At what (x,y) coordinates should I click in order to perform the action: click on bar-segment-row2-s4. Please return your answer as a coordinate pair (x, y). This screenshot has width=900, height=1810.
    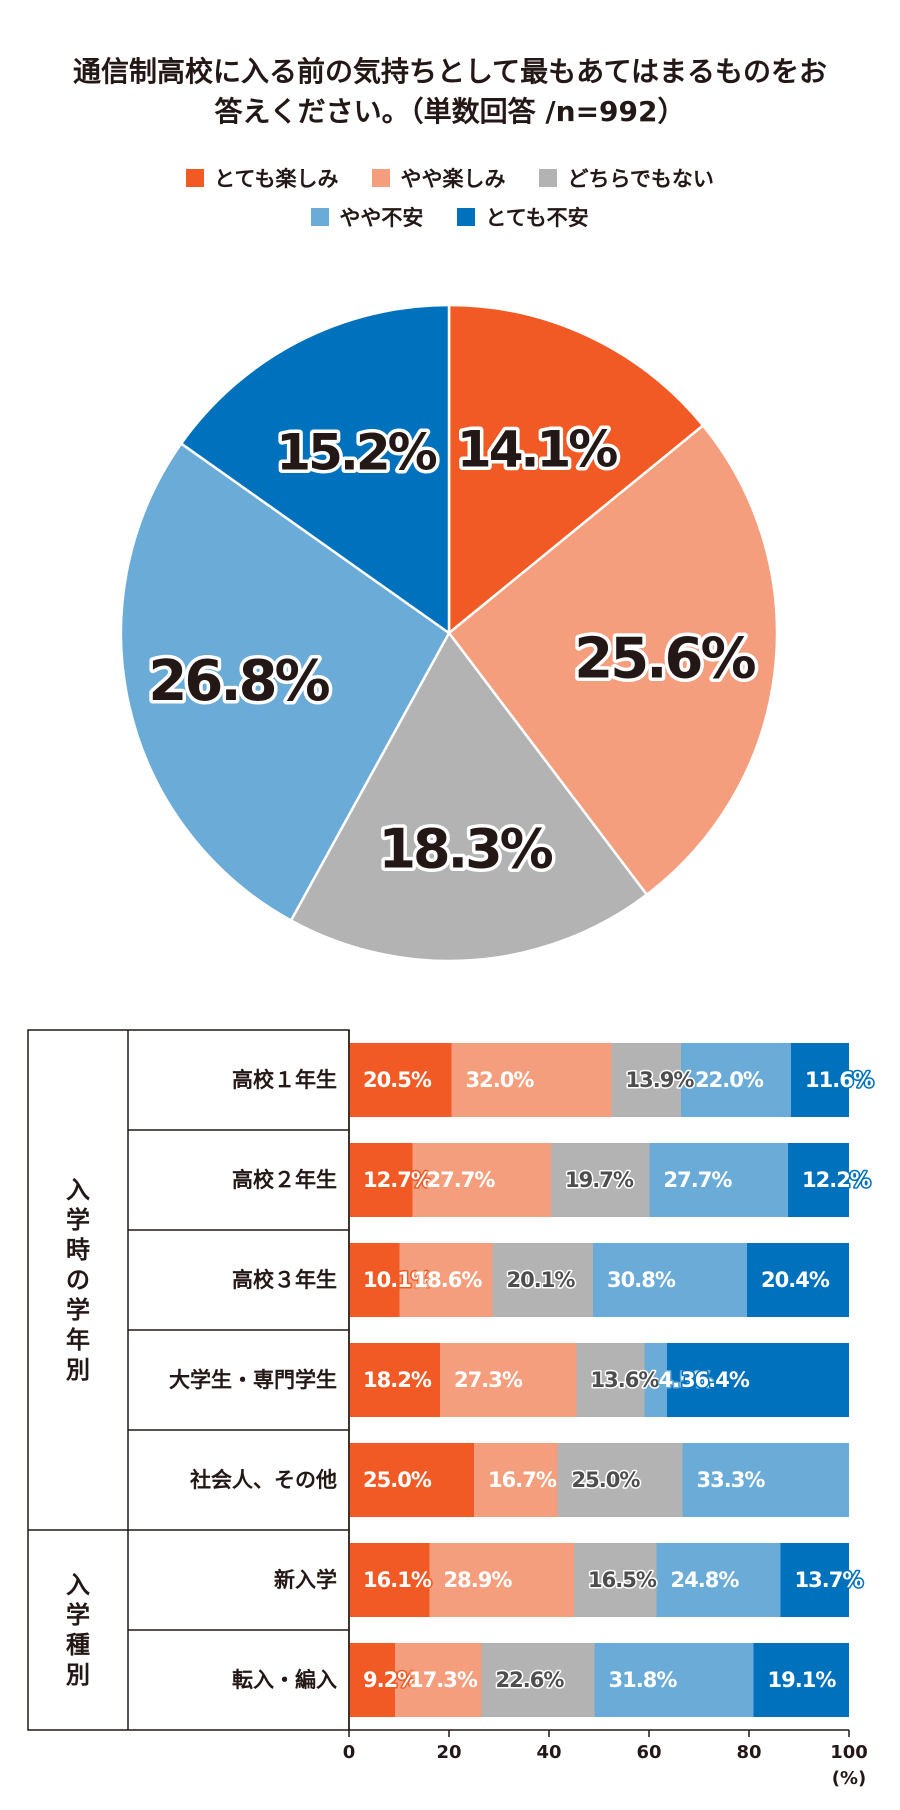
    Looking at the image, I should click on (718, 1180).